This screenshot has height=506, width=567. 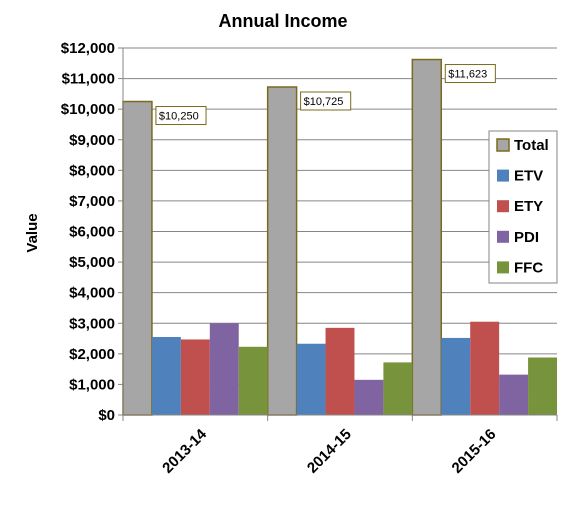 I want to click on x-axis-ticks: 2013-14 2014-15 2015-16, so click(x=340, y=446).